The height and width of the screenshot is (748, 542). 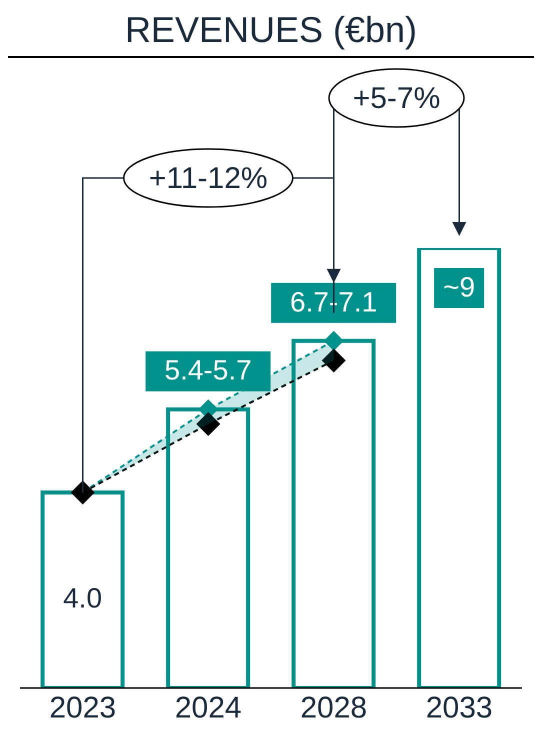 I want to click on text: +11-12%, so click(x=208, y=178).